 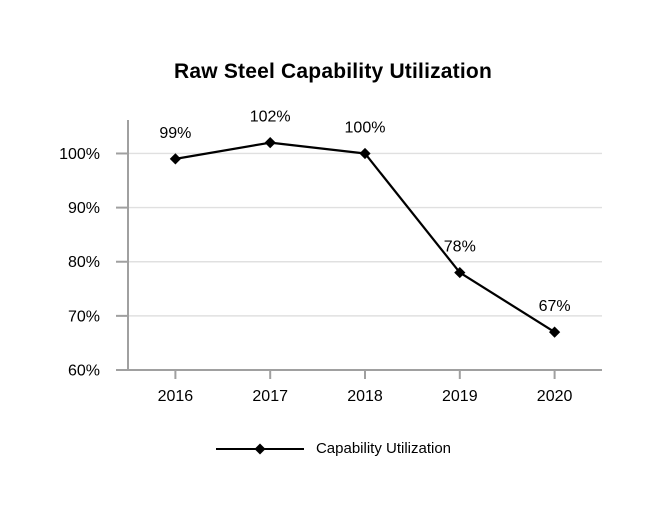 What do you see at coordinates (460, 247) in the screenshot?
I see `data-label: 78%` at bounding box center [460, 247].